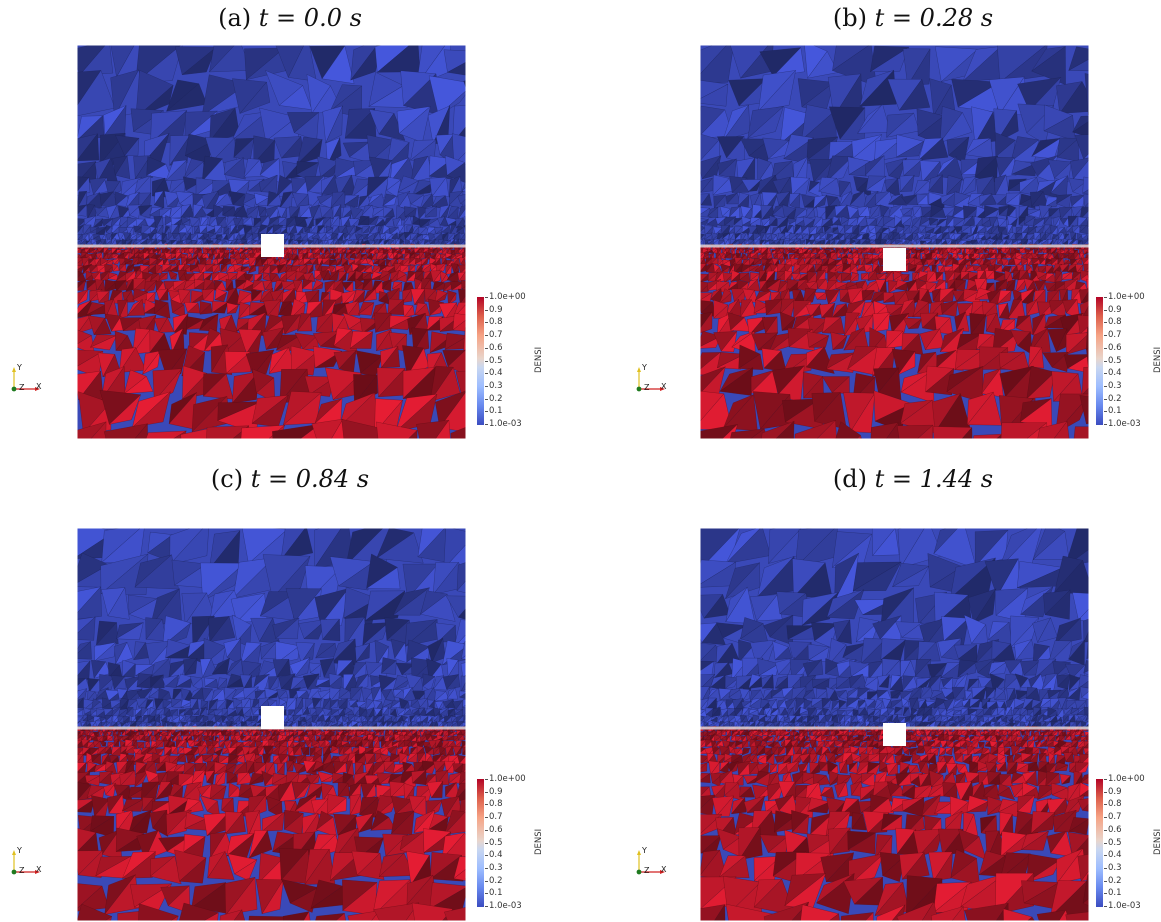 This screenshot has width=1161, height=922. I want to click on axis-y-label: Y, so click(19, 367).